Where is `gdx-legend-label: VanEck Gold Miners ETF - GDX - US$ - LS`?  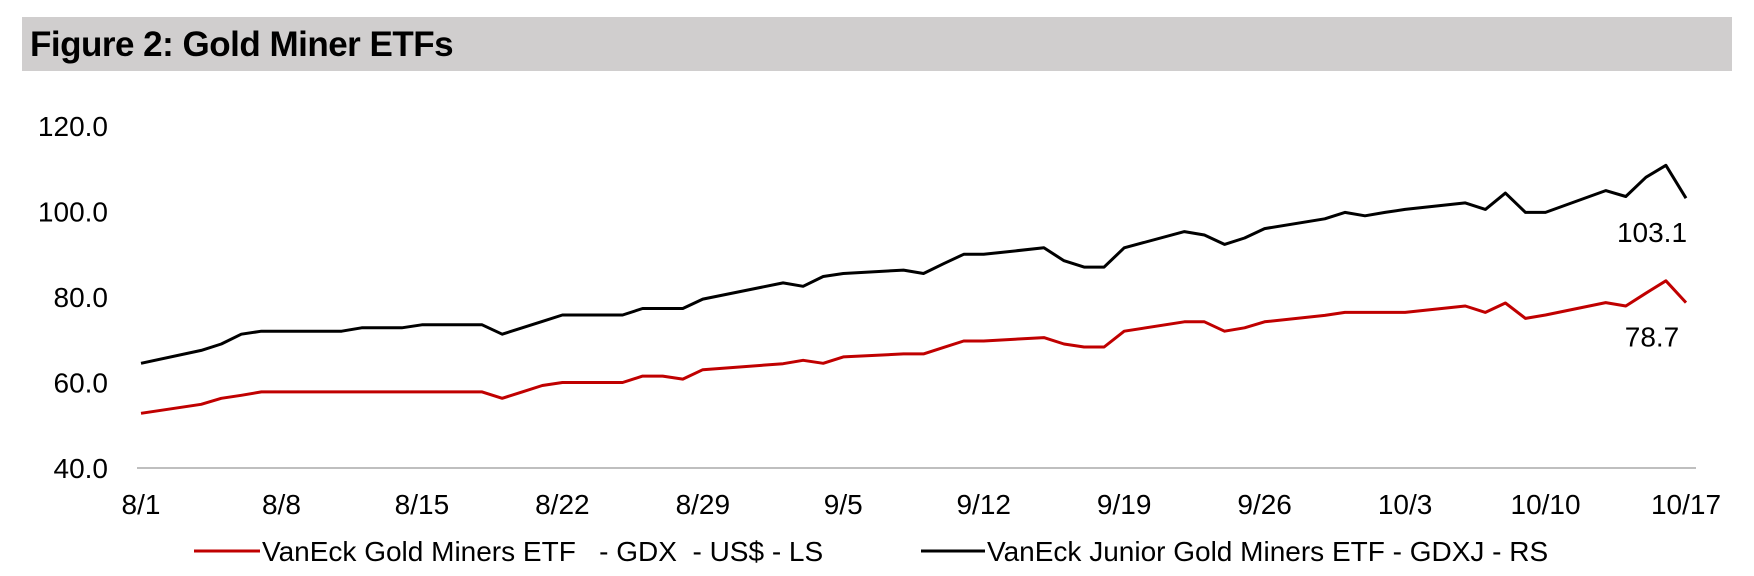 gdx-legend-label: VanEck Gold Miners ETF - GDX - US$ - LS is located at coordinates (542, 551).